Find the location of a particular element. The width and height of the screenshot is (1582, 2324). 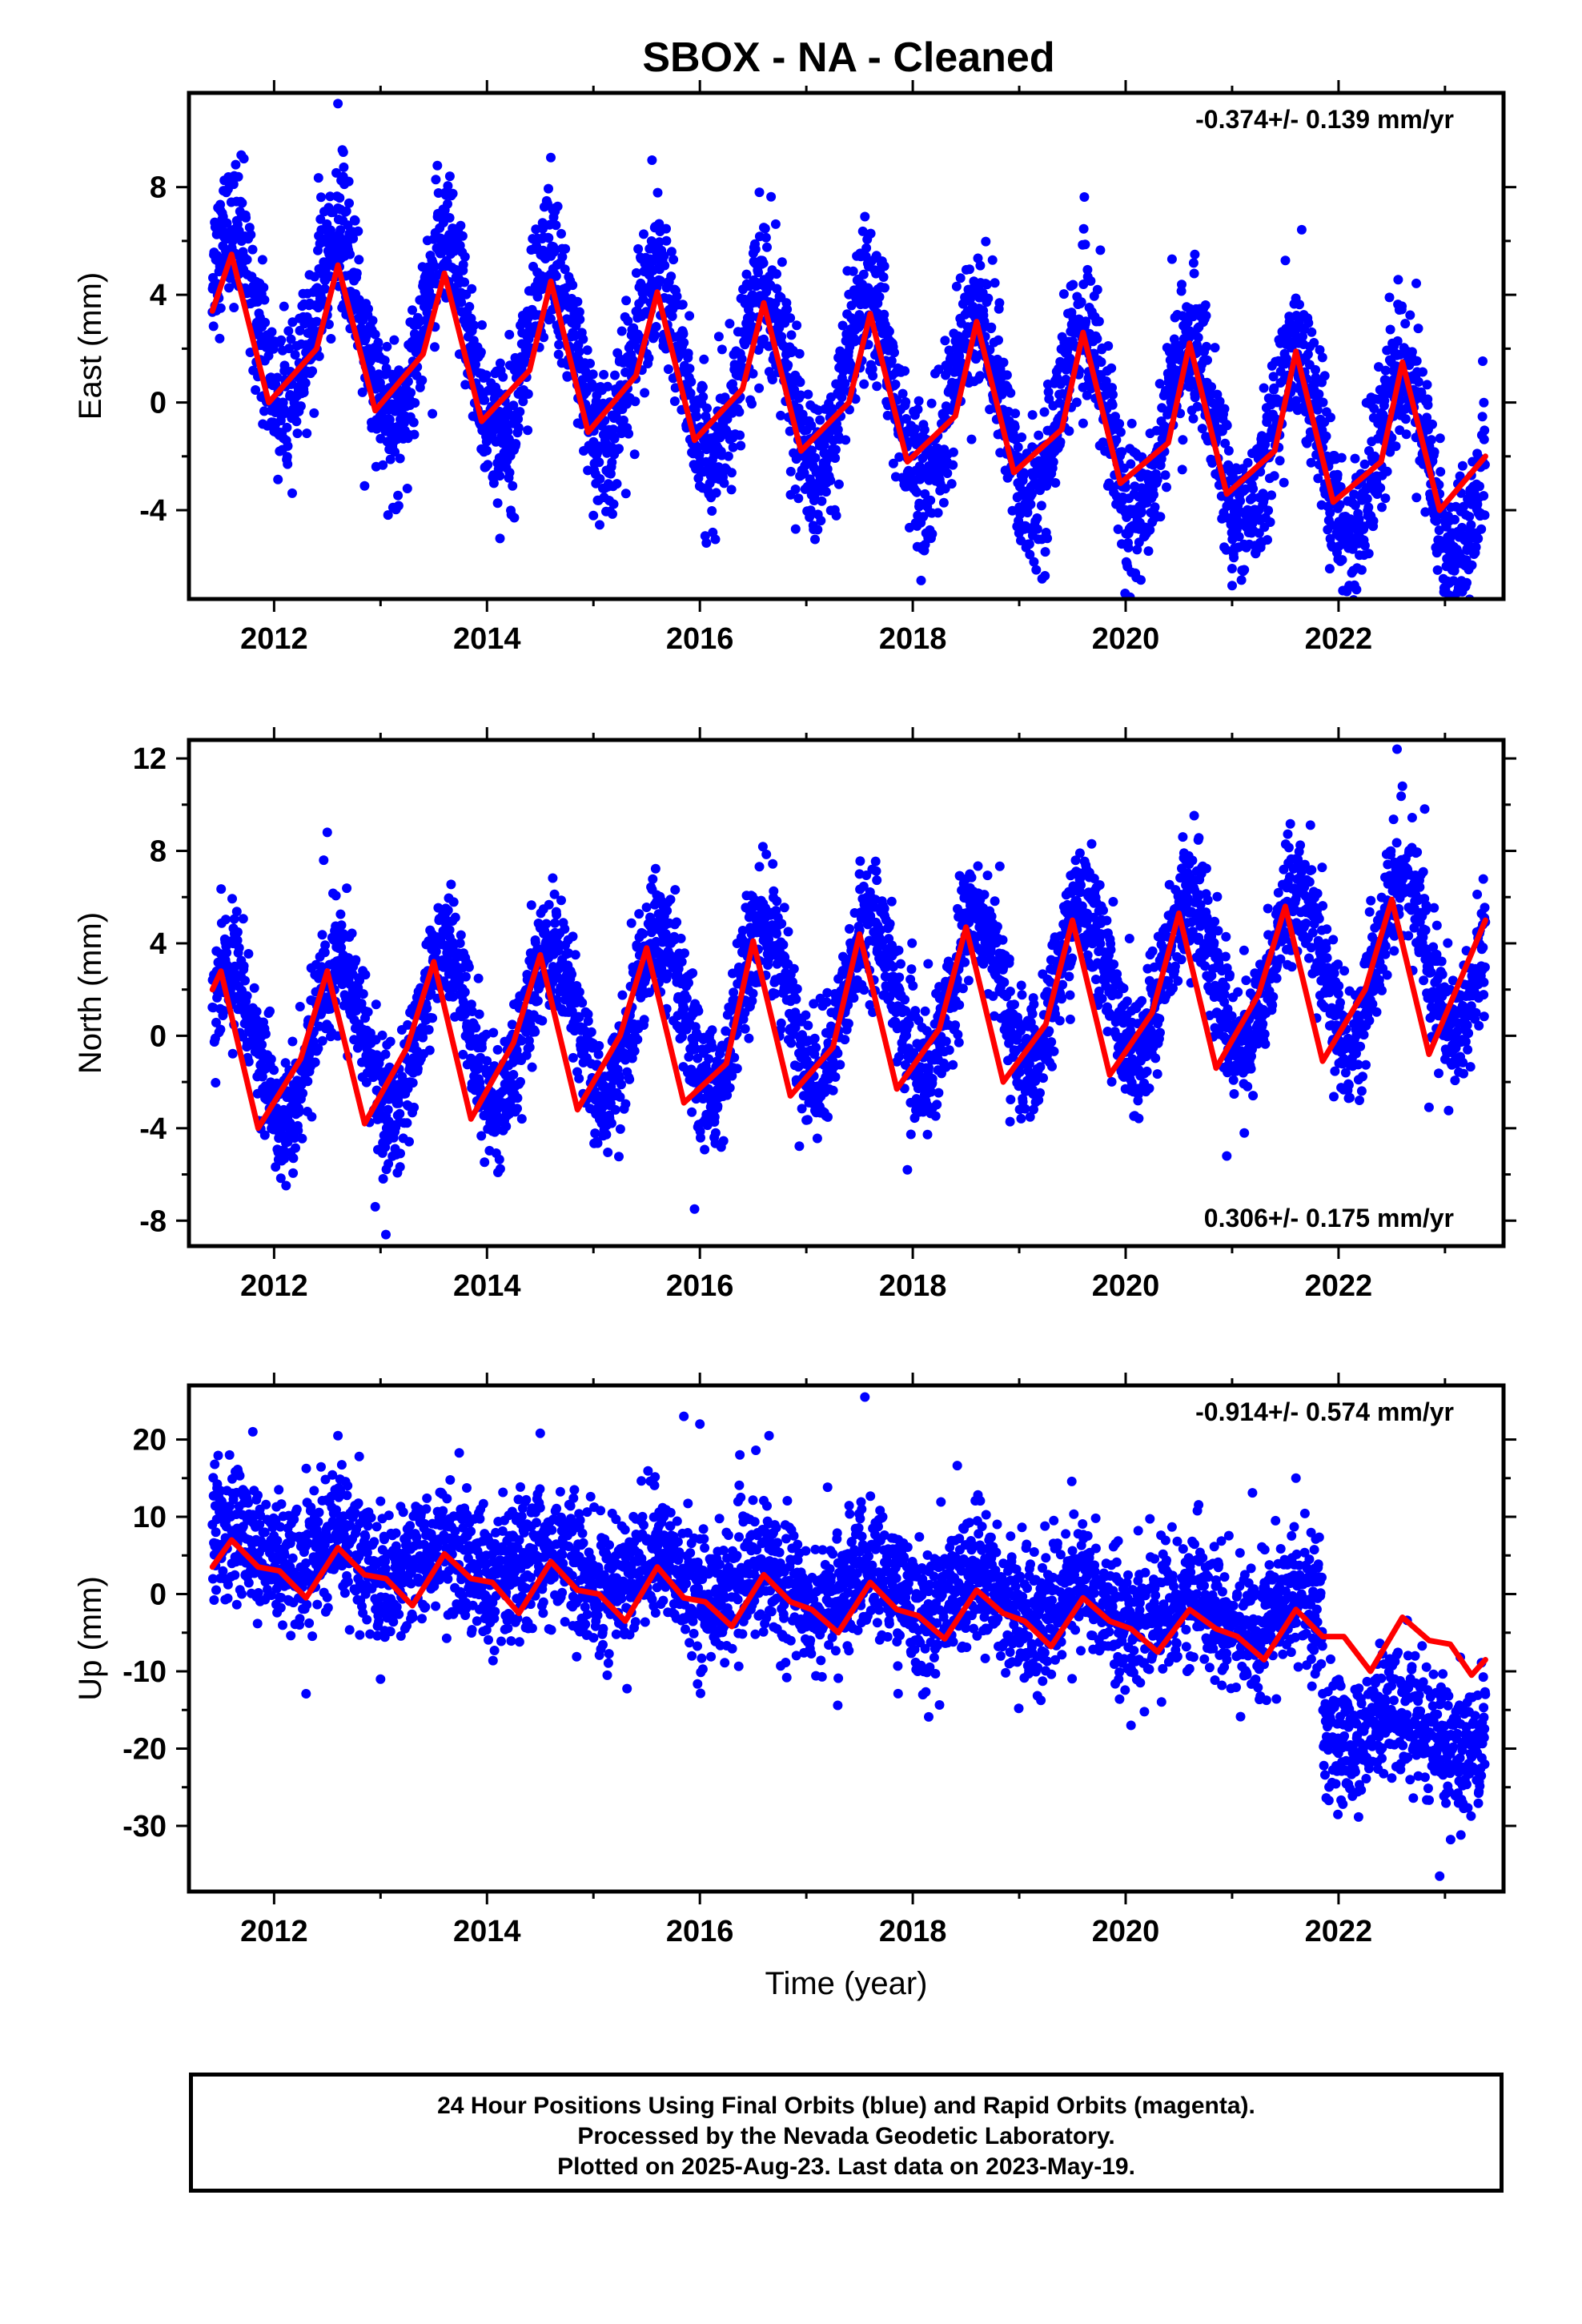

y-tick-label: -4 is located at coordinates (153, 511).